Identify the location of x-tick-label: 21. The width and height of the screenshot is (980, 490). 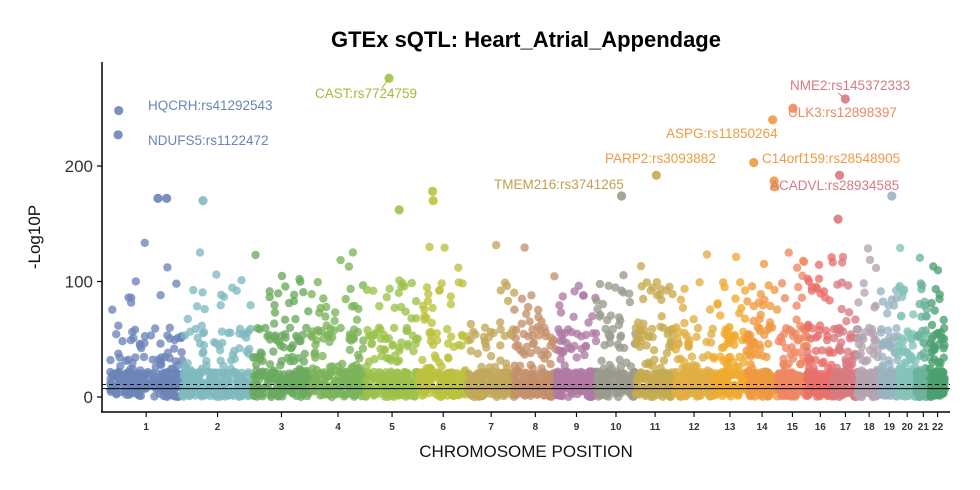
(924, 427).